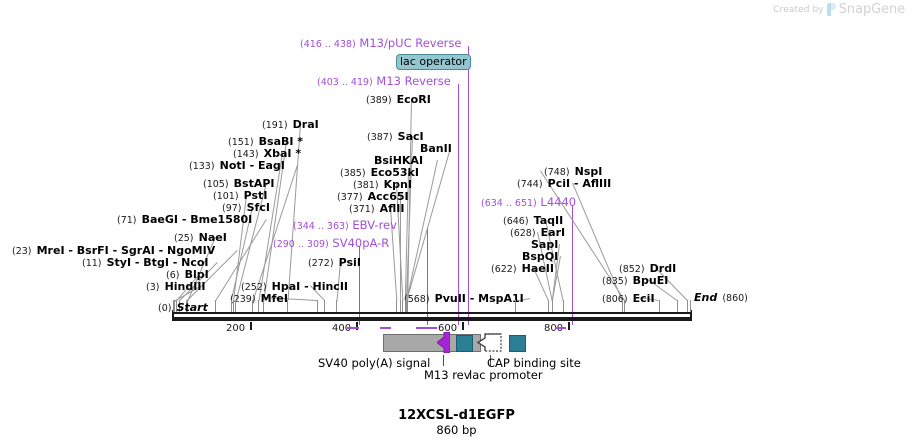 This screenshot has width=913, height=444. What do you see at coordinates (362, 209) in the screenshot?
I see `enzyme-position: (371)` at bounding box center [362, 209].